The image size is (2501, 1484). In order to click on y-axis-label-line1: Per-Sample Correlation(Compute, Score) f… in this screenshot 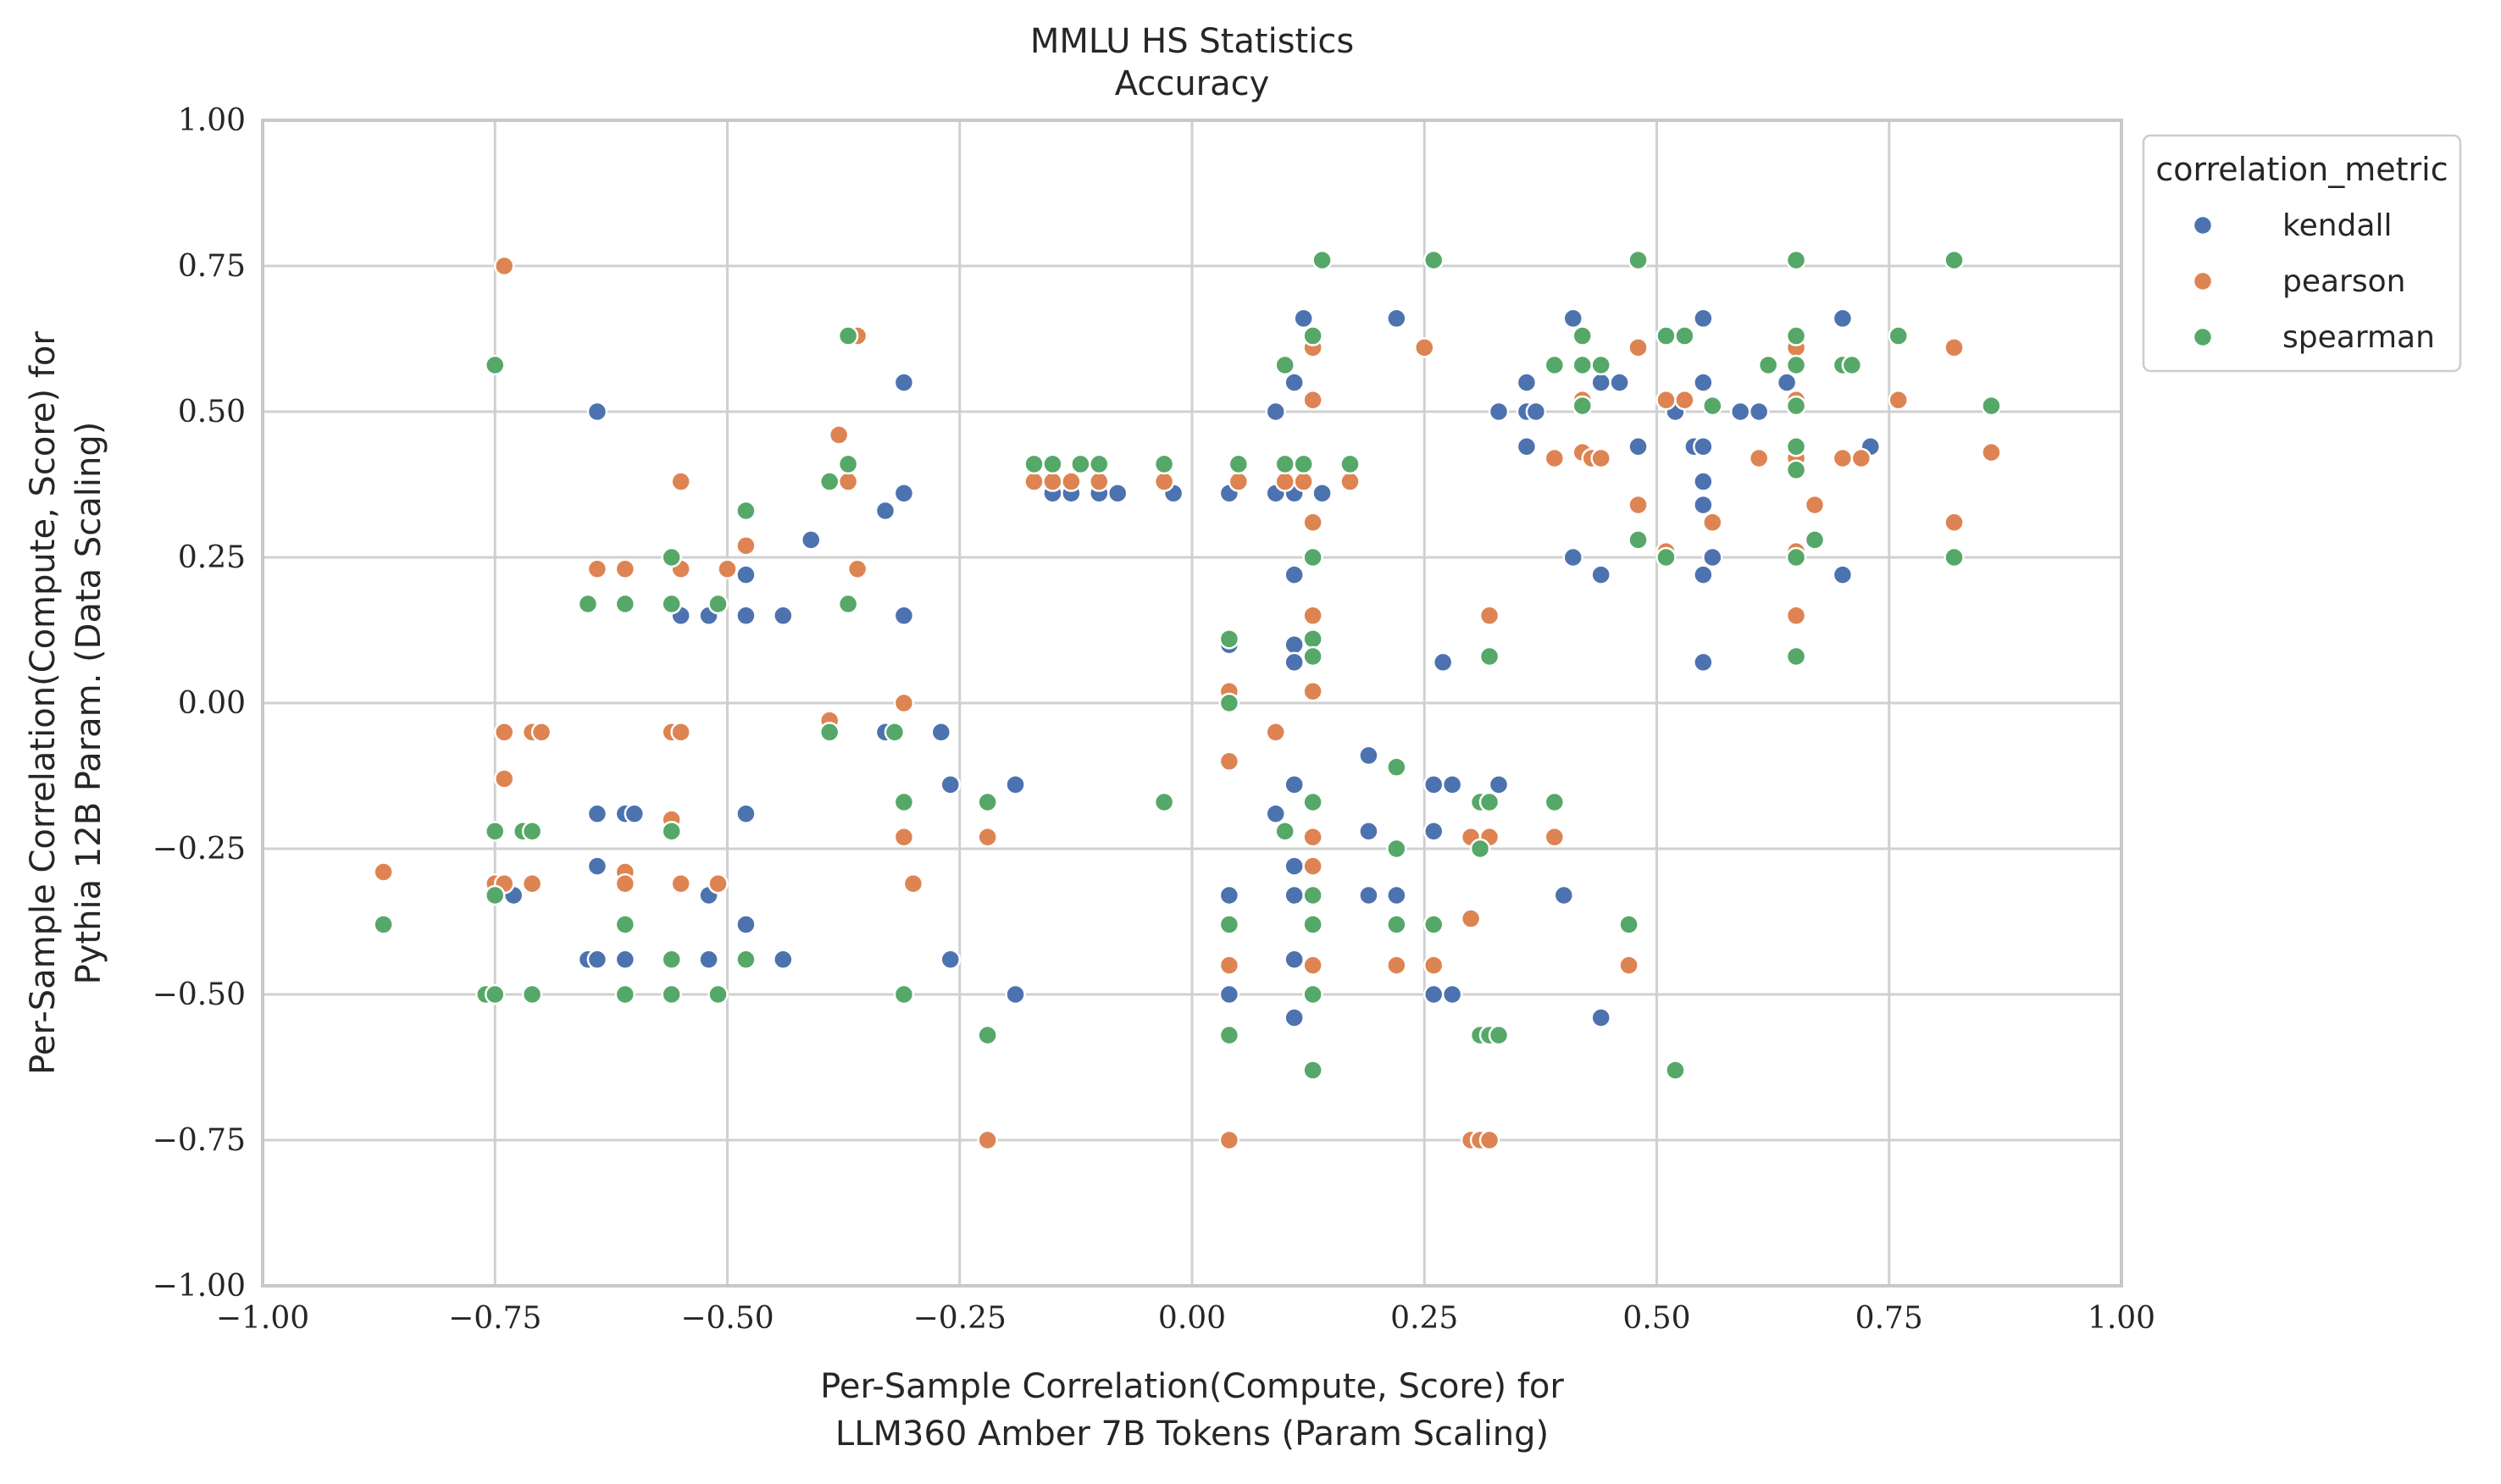, I will do `click(43, 703)`.